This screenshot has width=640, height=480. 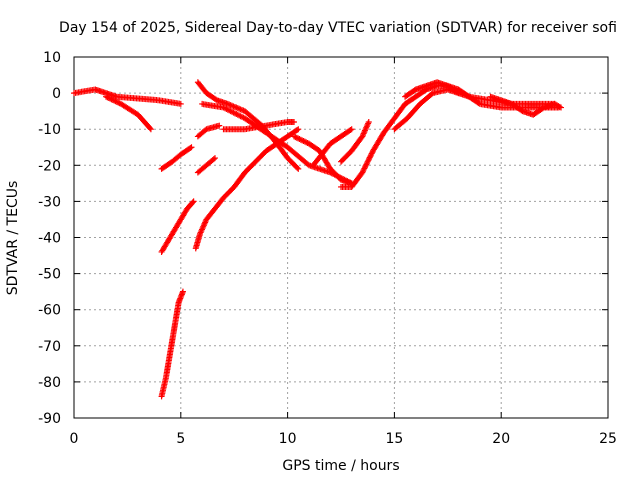 I want to click on y-tick-label: -40, so click(x=49, y=239).